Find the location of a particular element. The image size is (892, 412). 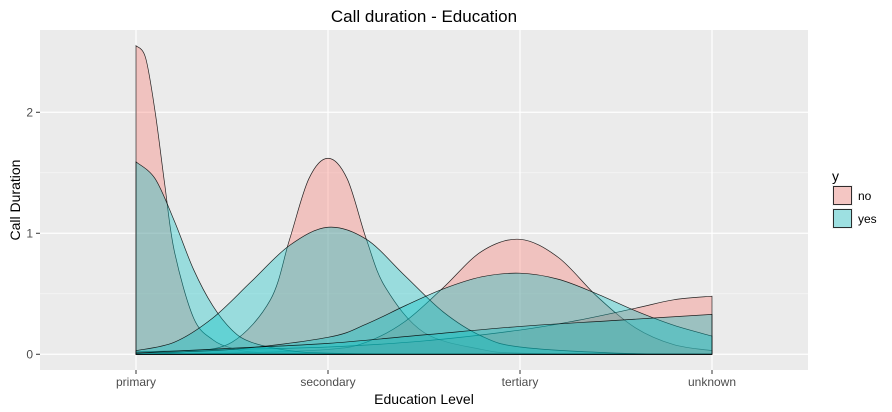

density-area-no-unknown is located at coordinates (424, 325).